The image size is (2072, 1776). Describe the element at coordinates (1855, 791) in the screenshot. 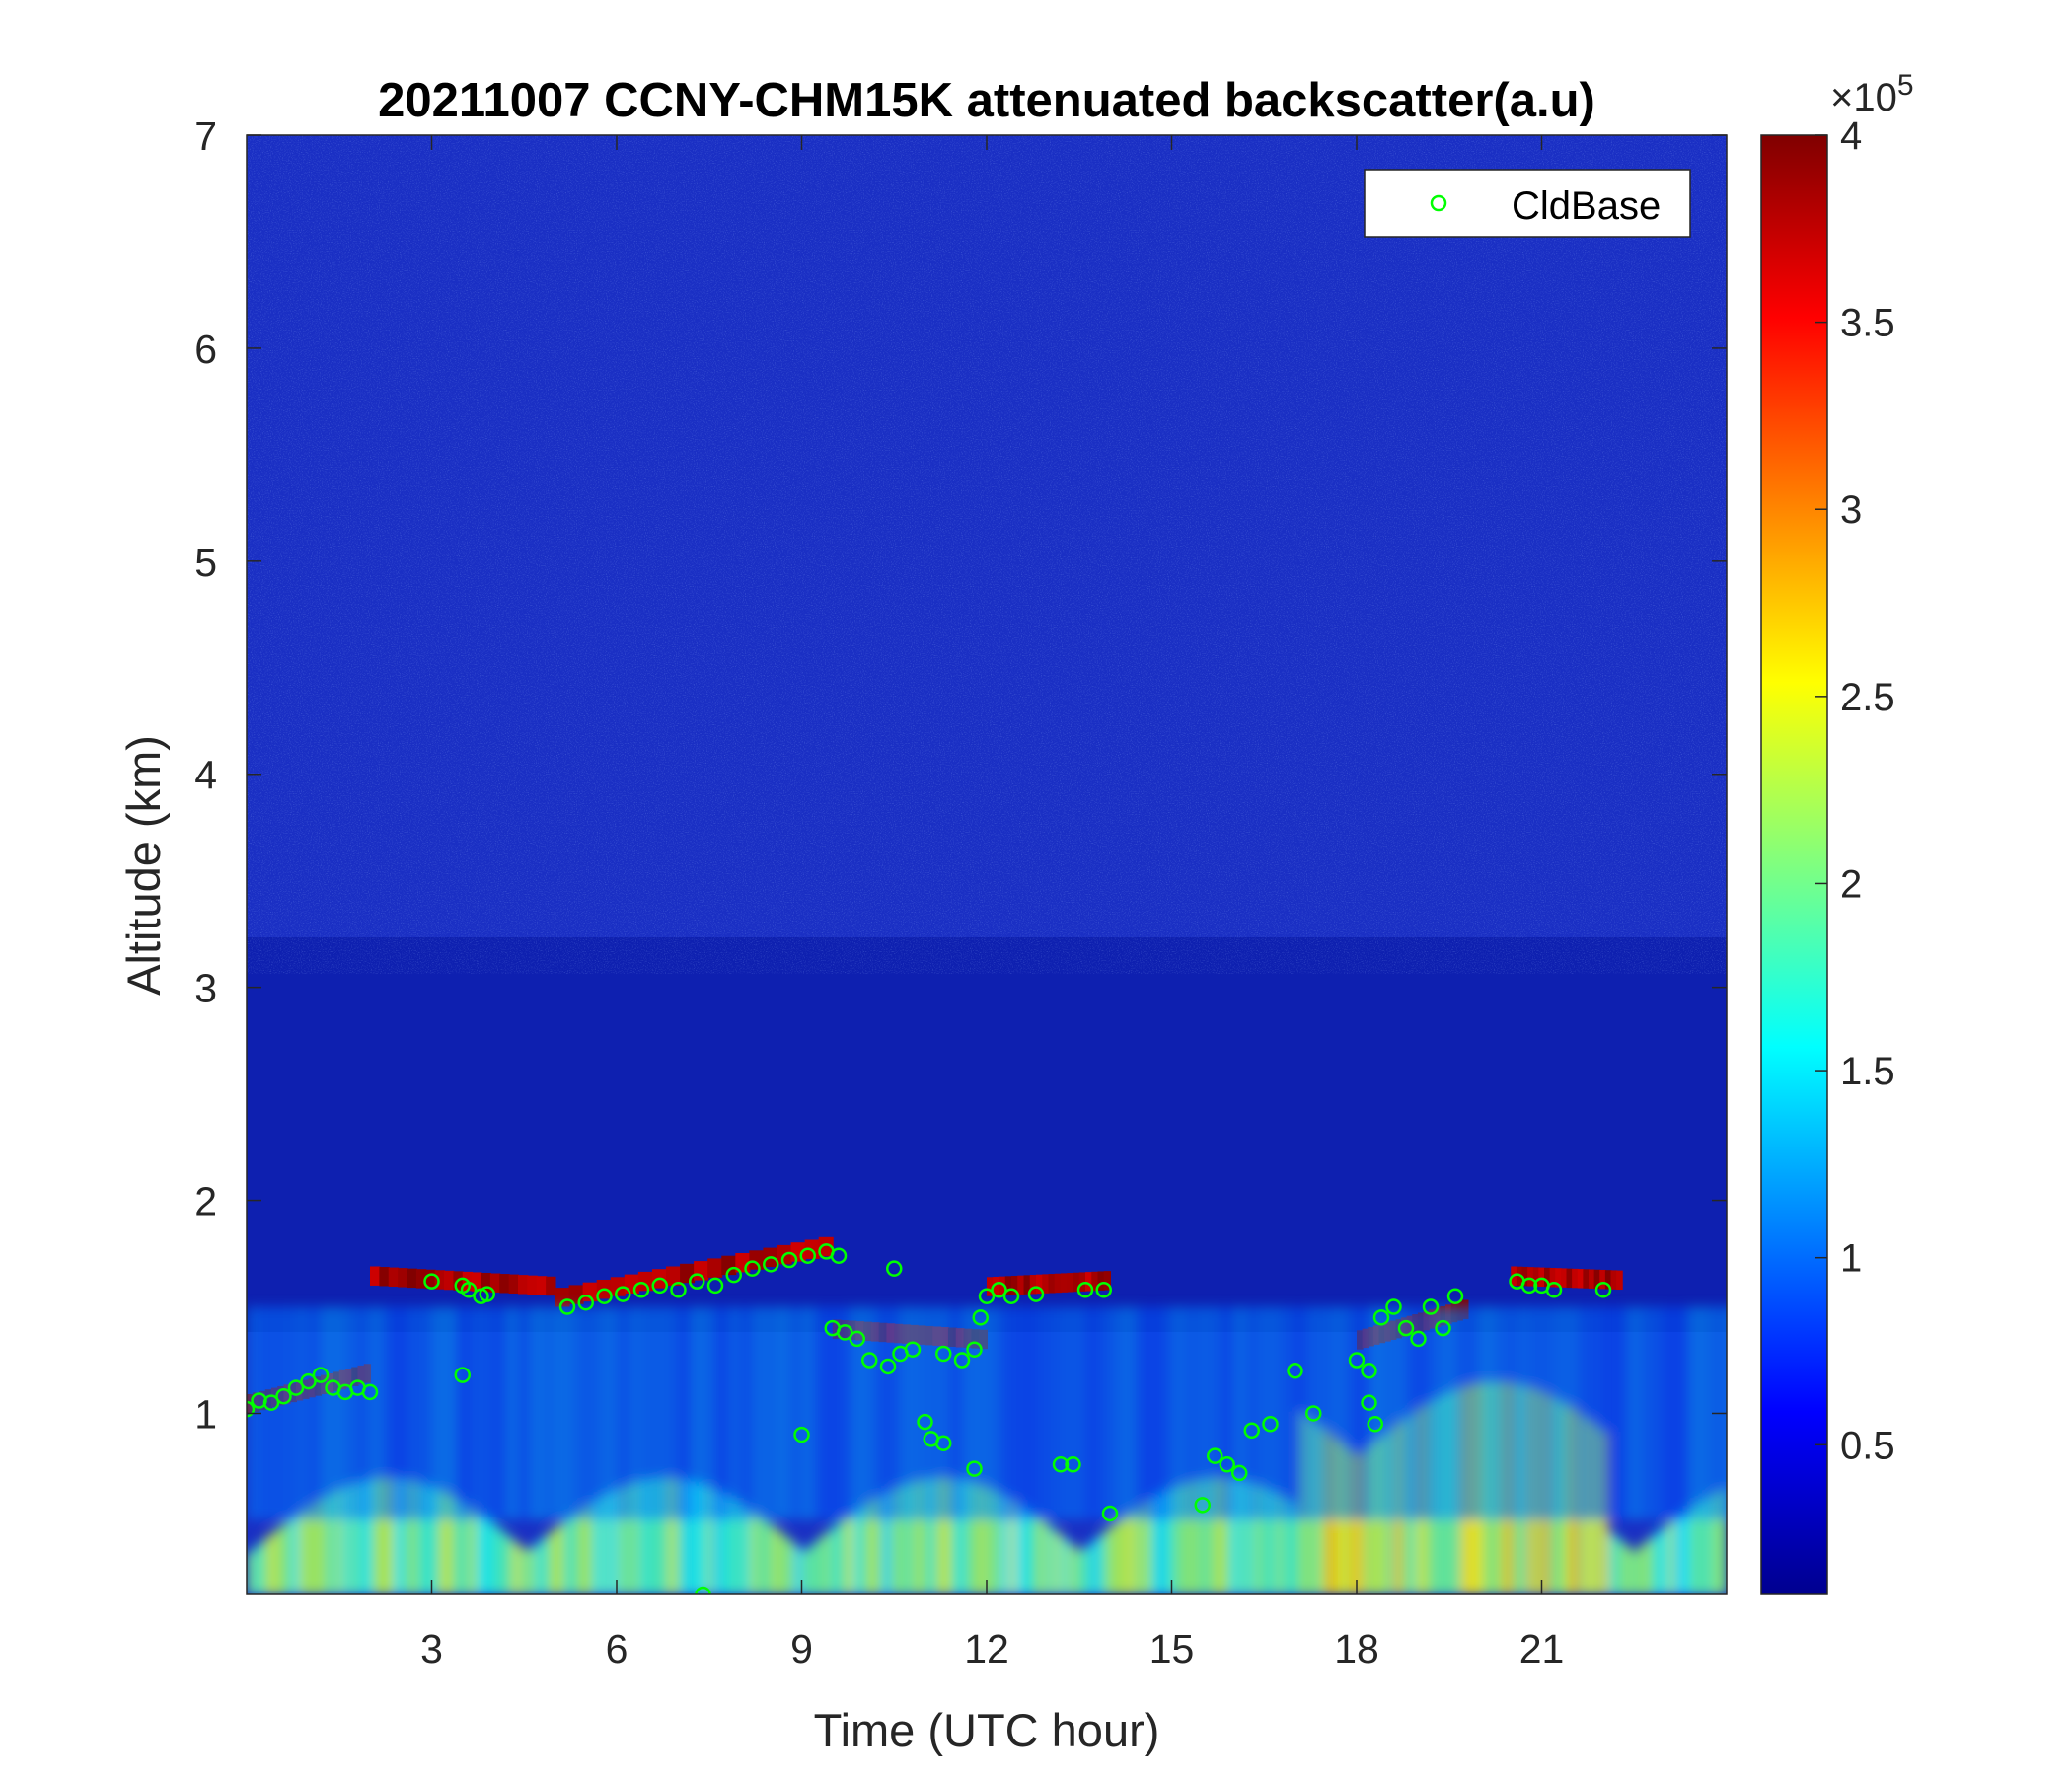

I see `colorbar-ticks: 0.5 1 1.5 2 2.5 3 3.5 4` at that location.